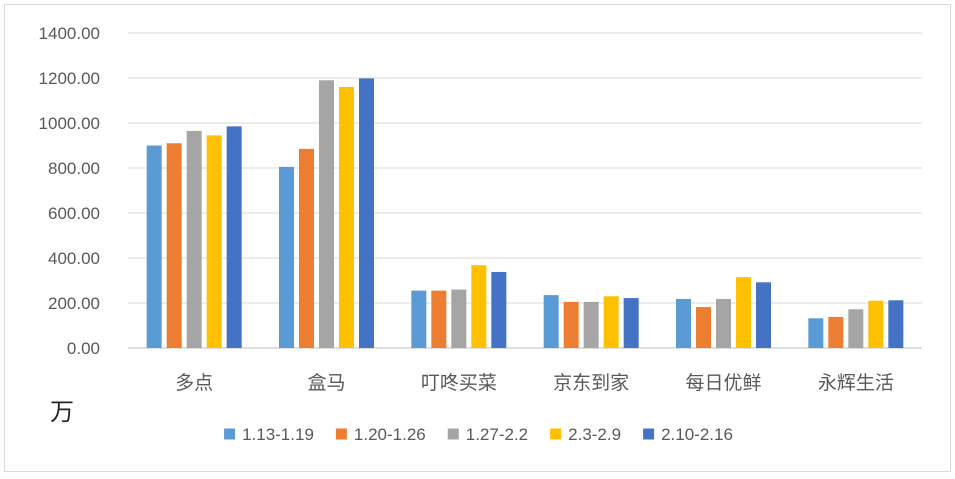  I want to click on legend-label: 2.3-2.9, so click(594, 434).